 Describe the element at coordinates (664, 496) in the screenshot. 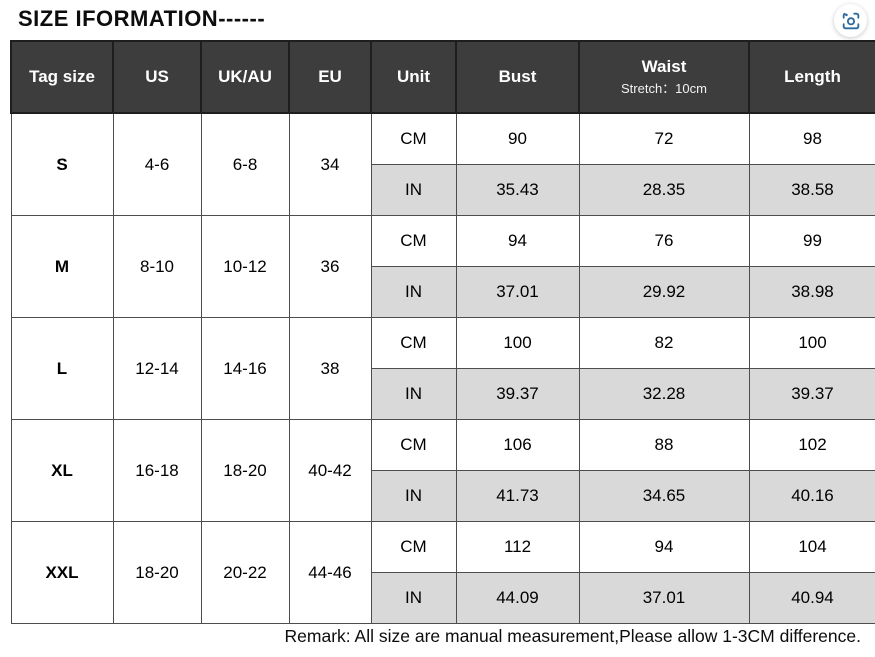

I see `waist-in-cell: 34.65` at that location.